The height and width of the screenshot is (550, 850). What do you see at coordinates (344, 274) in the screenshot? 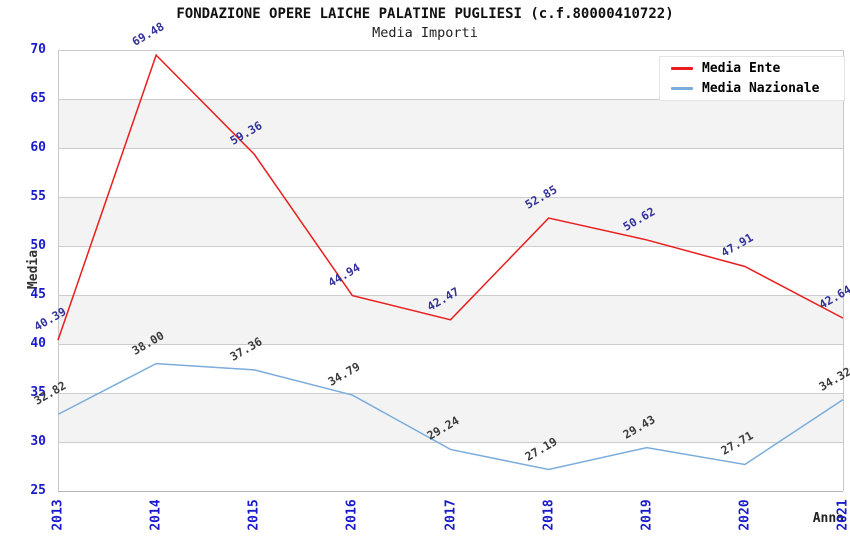
I see `data-point-label: 44.94` at bounding box center [344, 274].